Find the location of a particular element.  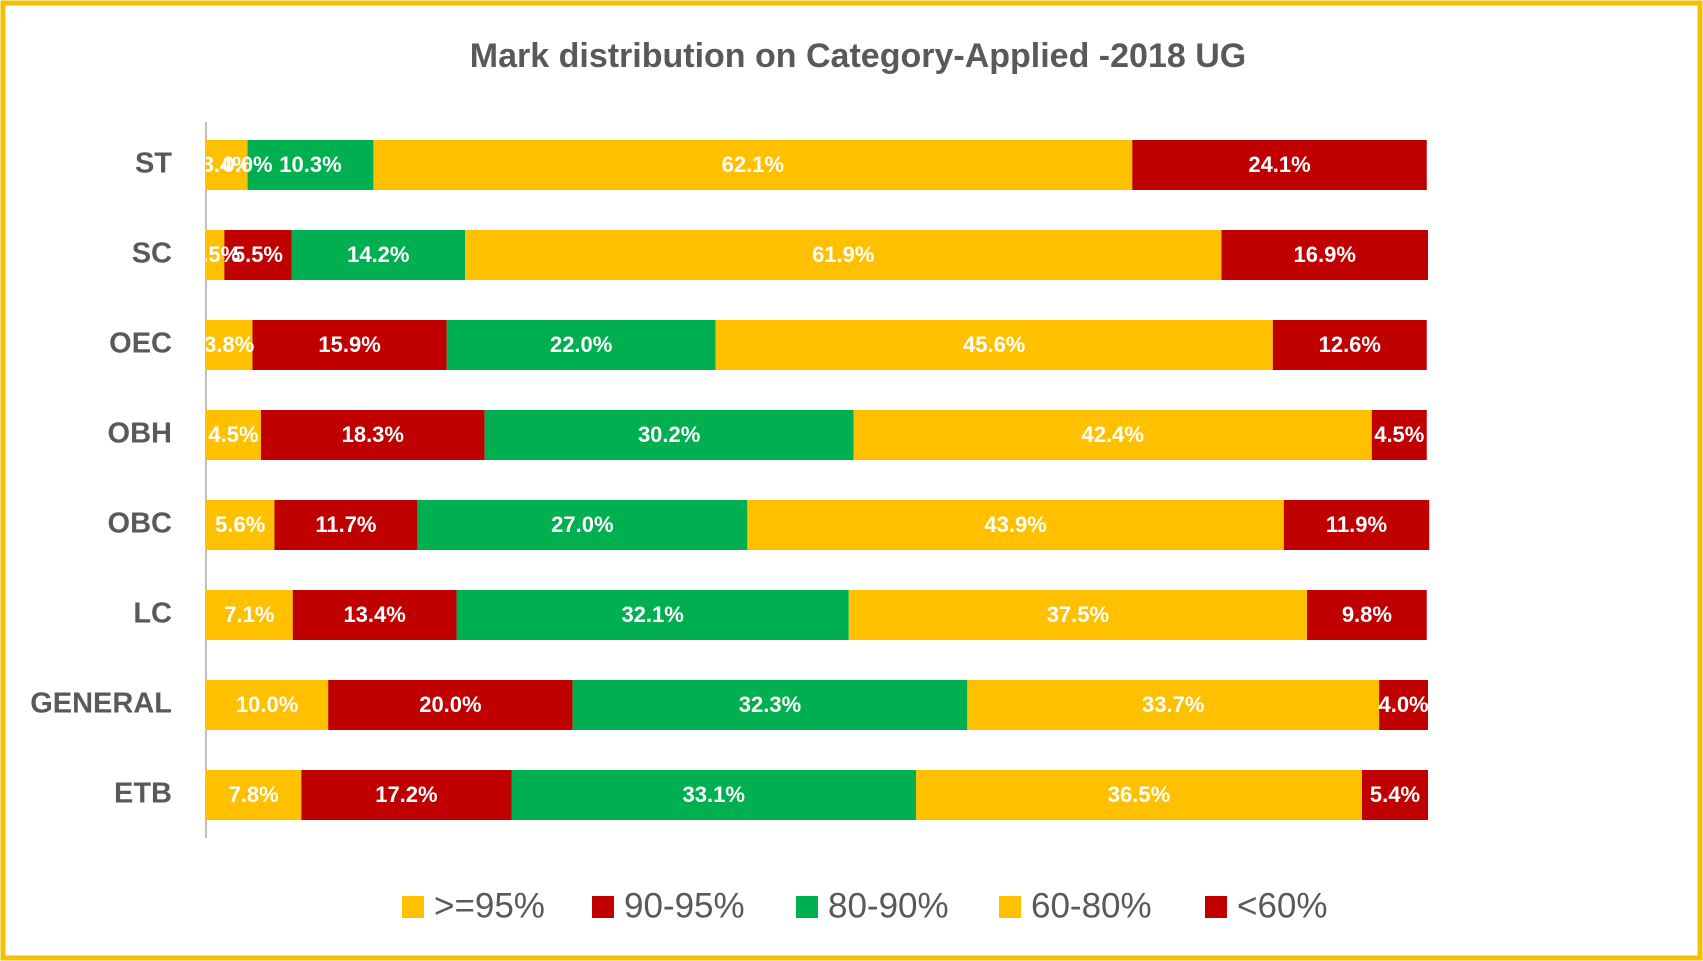

data-label: 14.2% is located at coordinates (378, 254).